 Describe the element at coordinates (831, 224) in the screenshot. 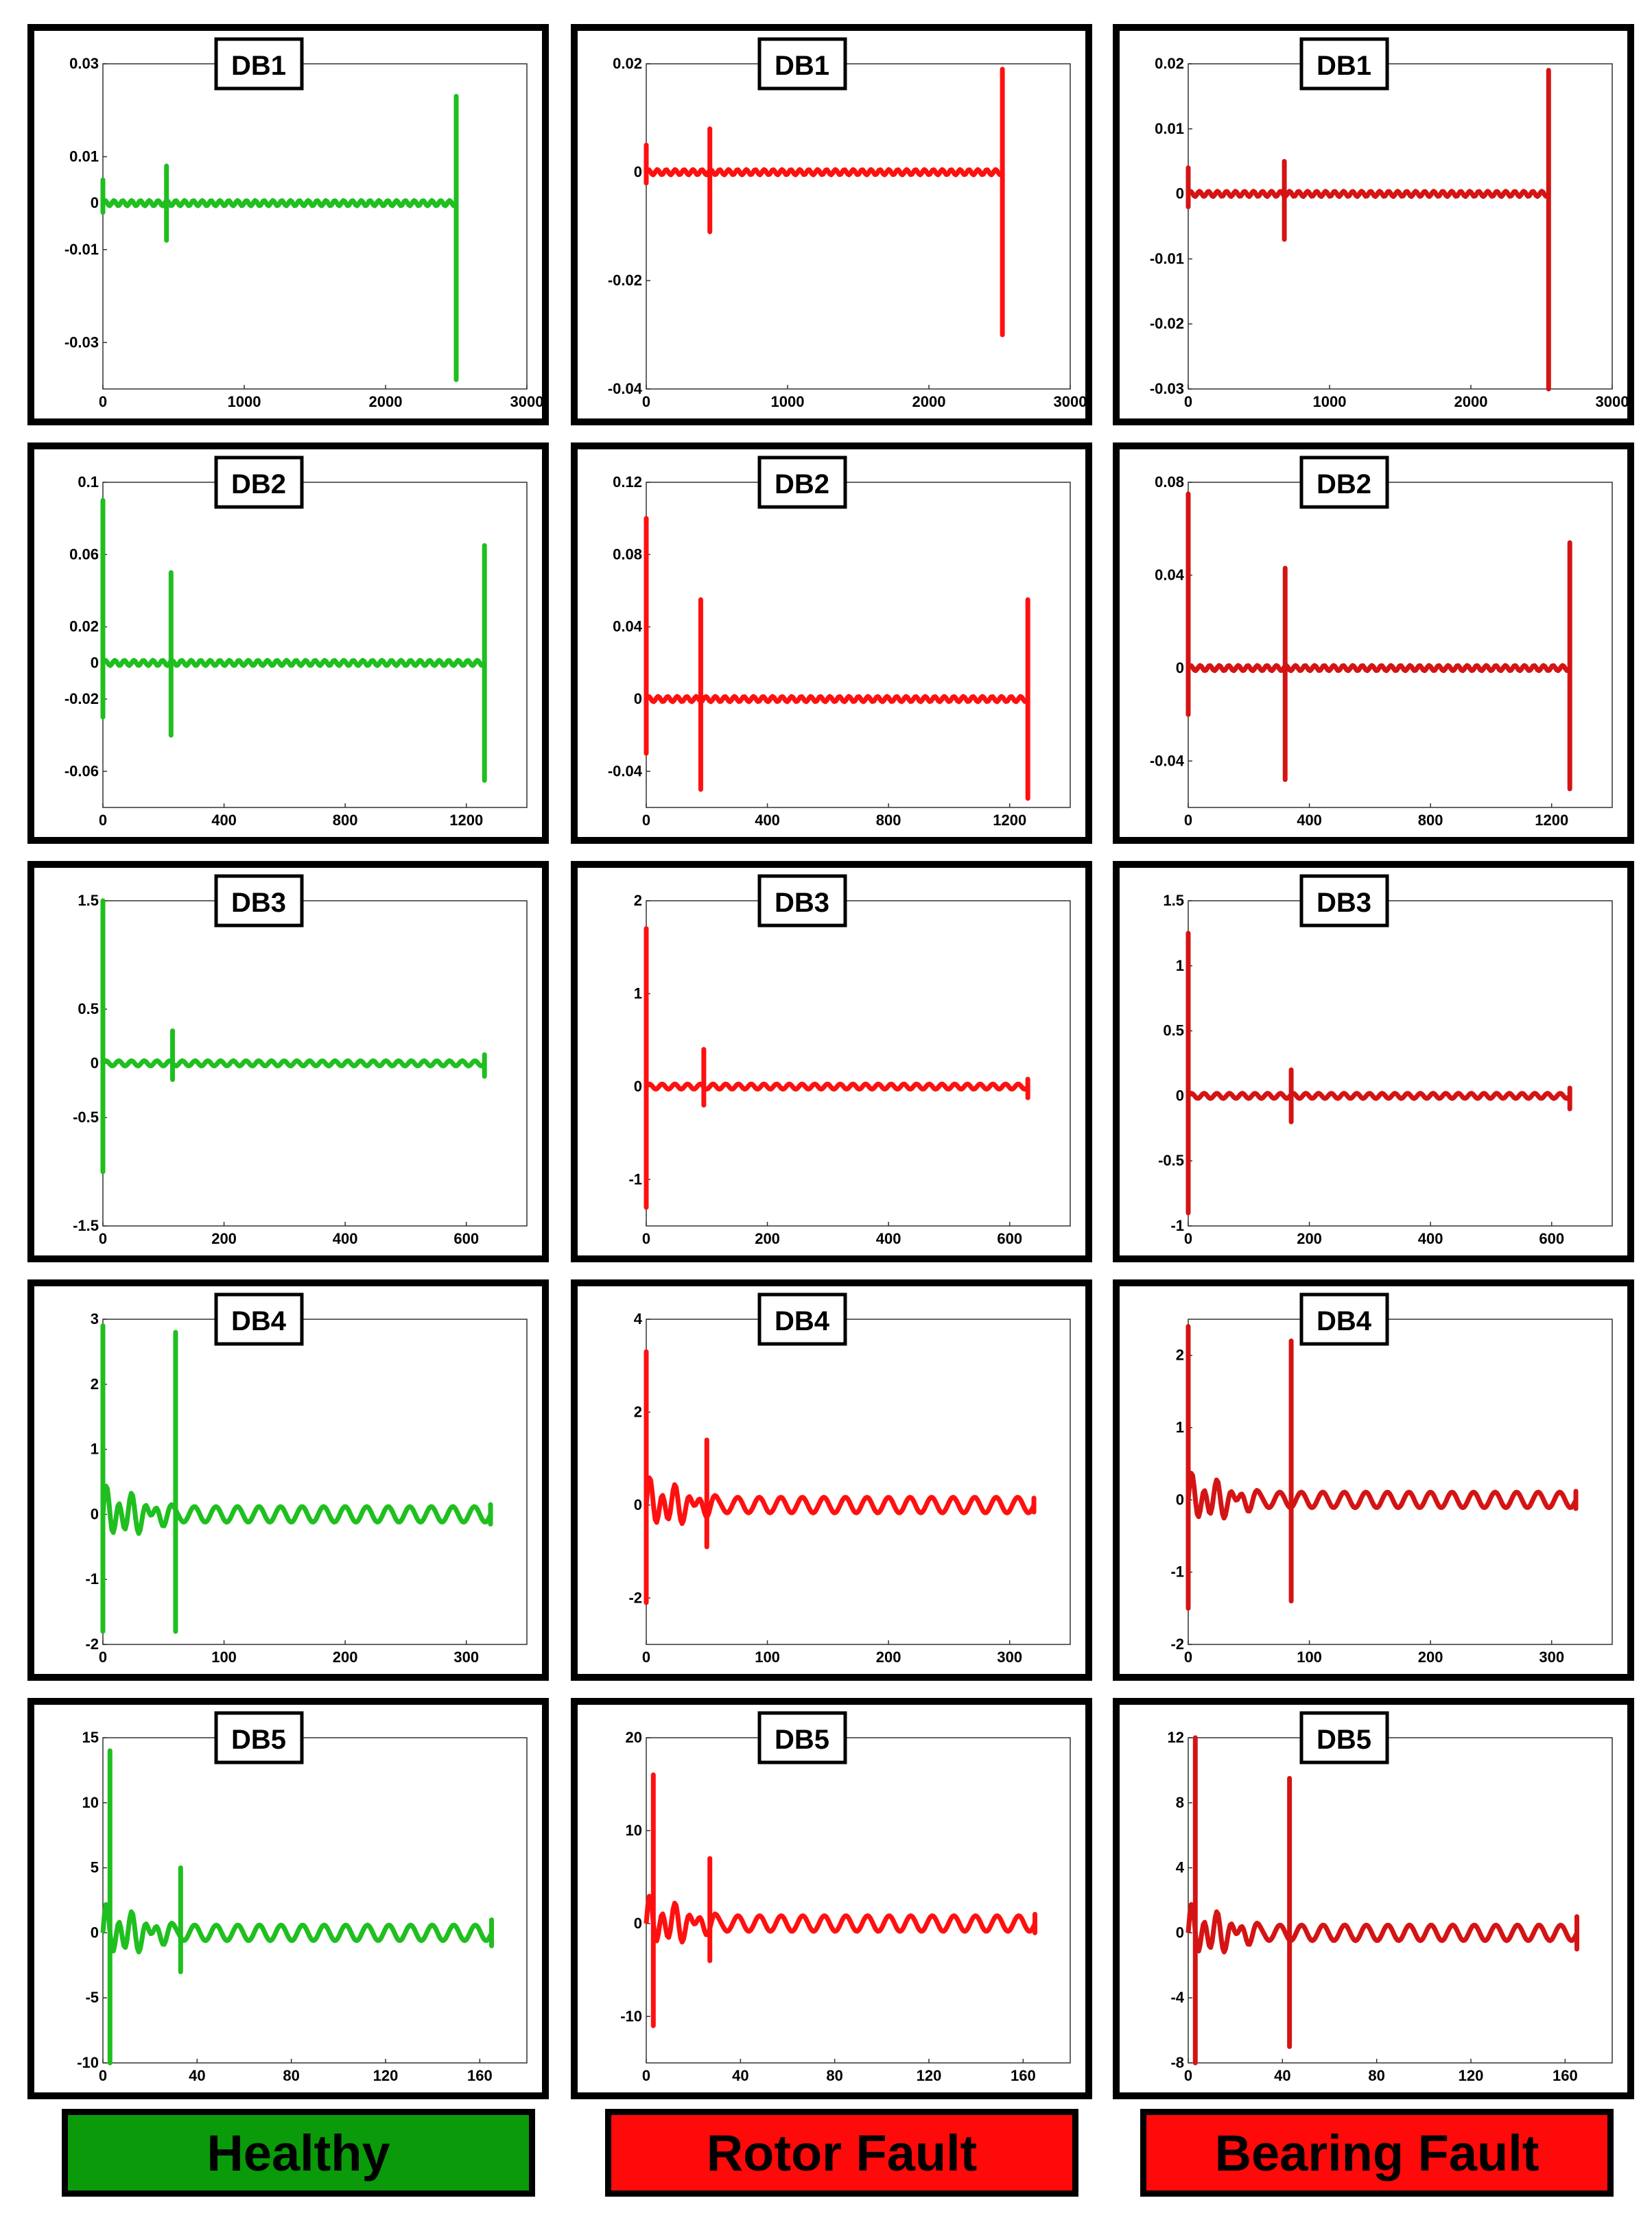

I see `chart-panel: 0.02 0 -0.02 -0.04 0 1000 2000 3000 DB1` at that location.